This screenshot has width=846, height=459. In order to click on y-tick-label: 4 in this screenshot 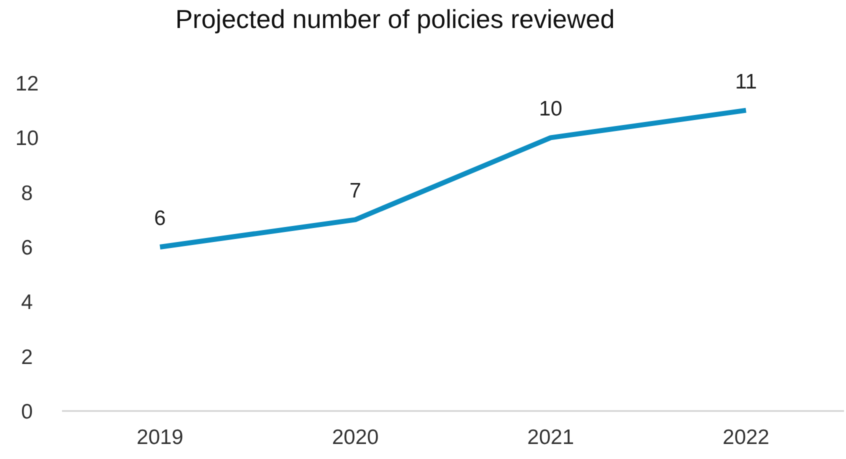, I will do `click(27, 302)`.